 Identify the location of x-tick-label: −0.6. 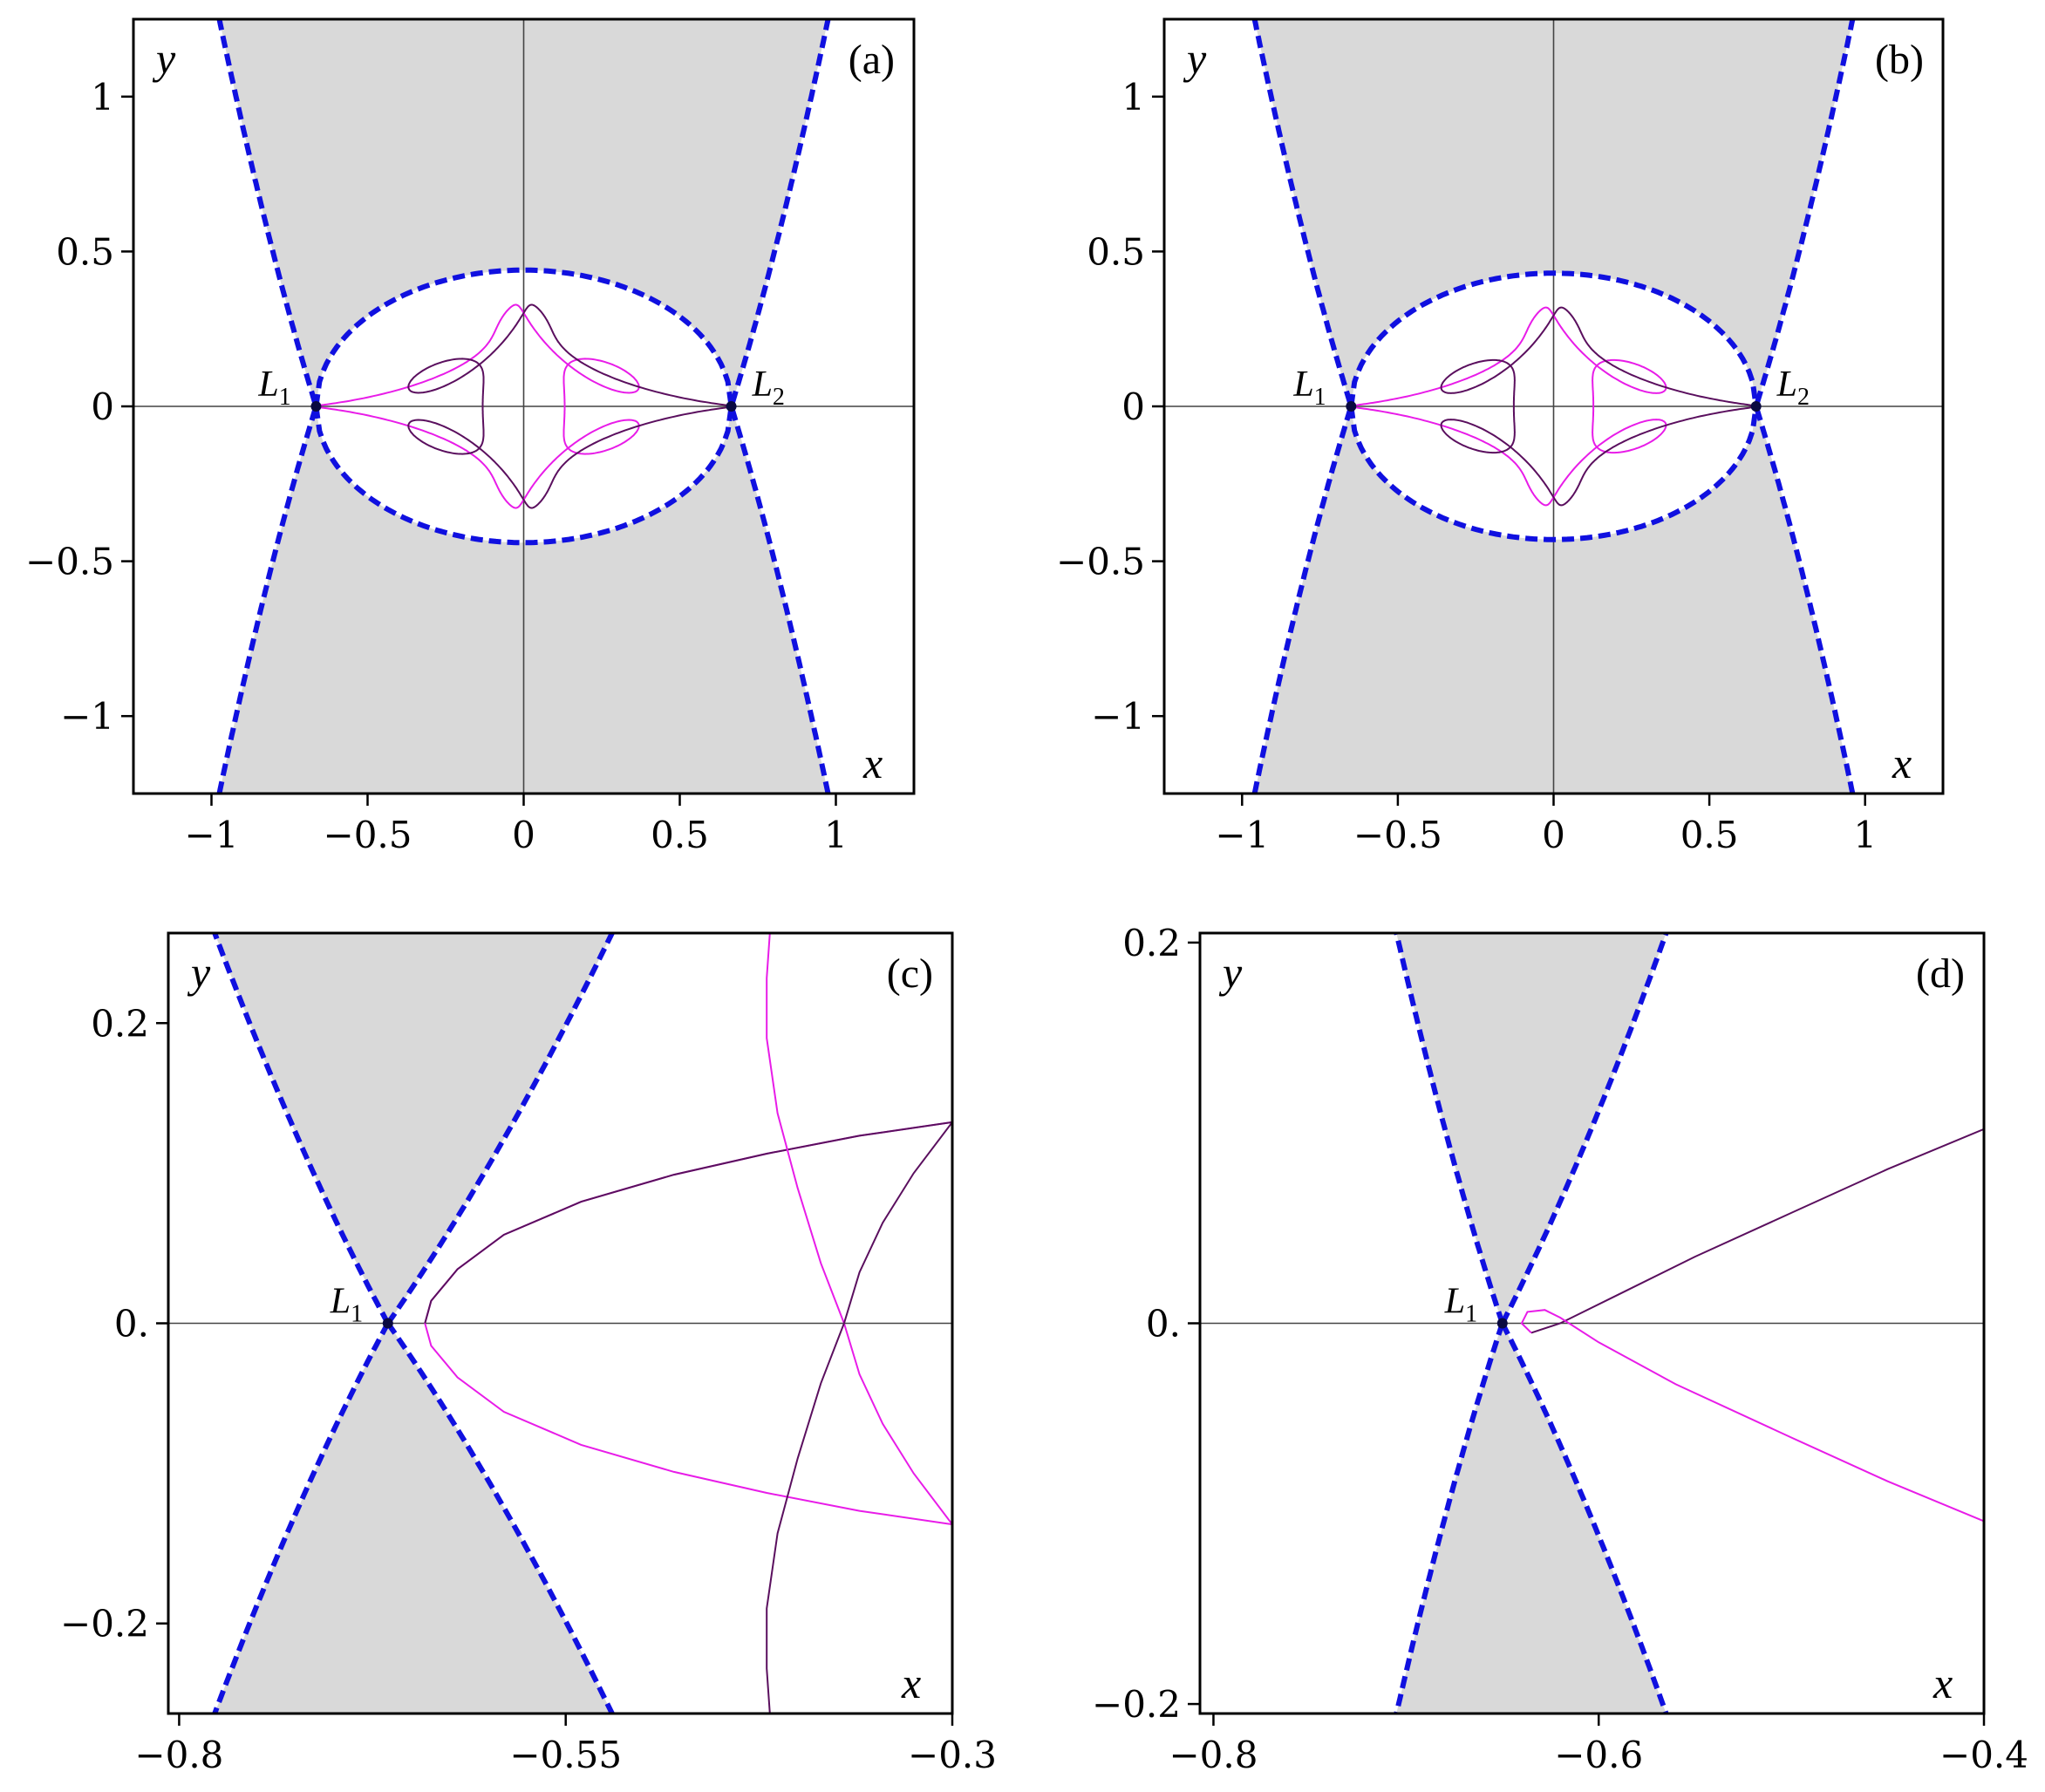
(1598, 1755).